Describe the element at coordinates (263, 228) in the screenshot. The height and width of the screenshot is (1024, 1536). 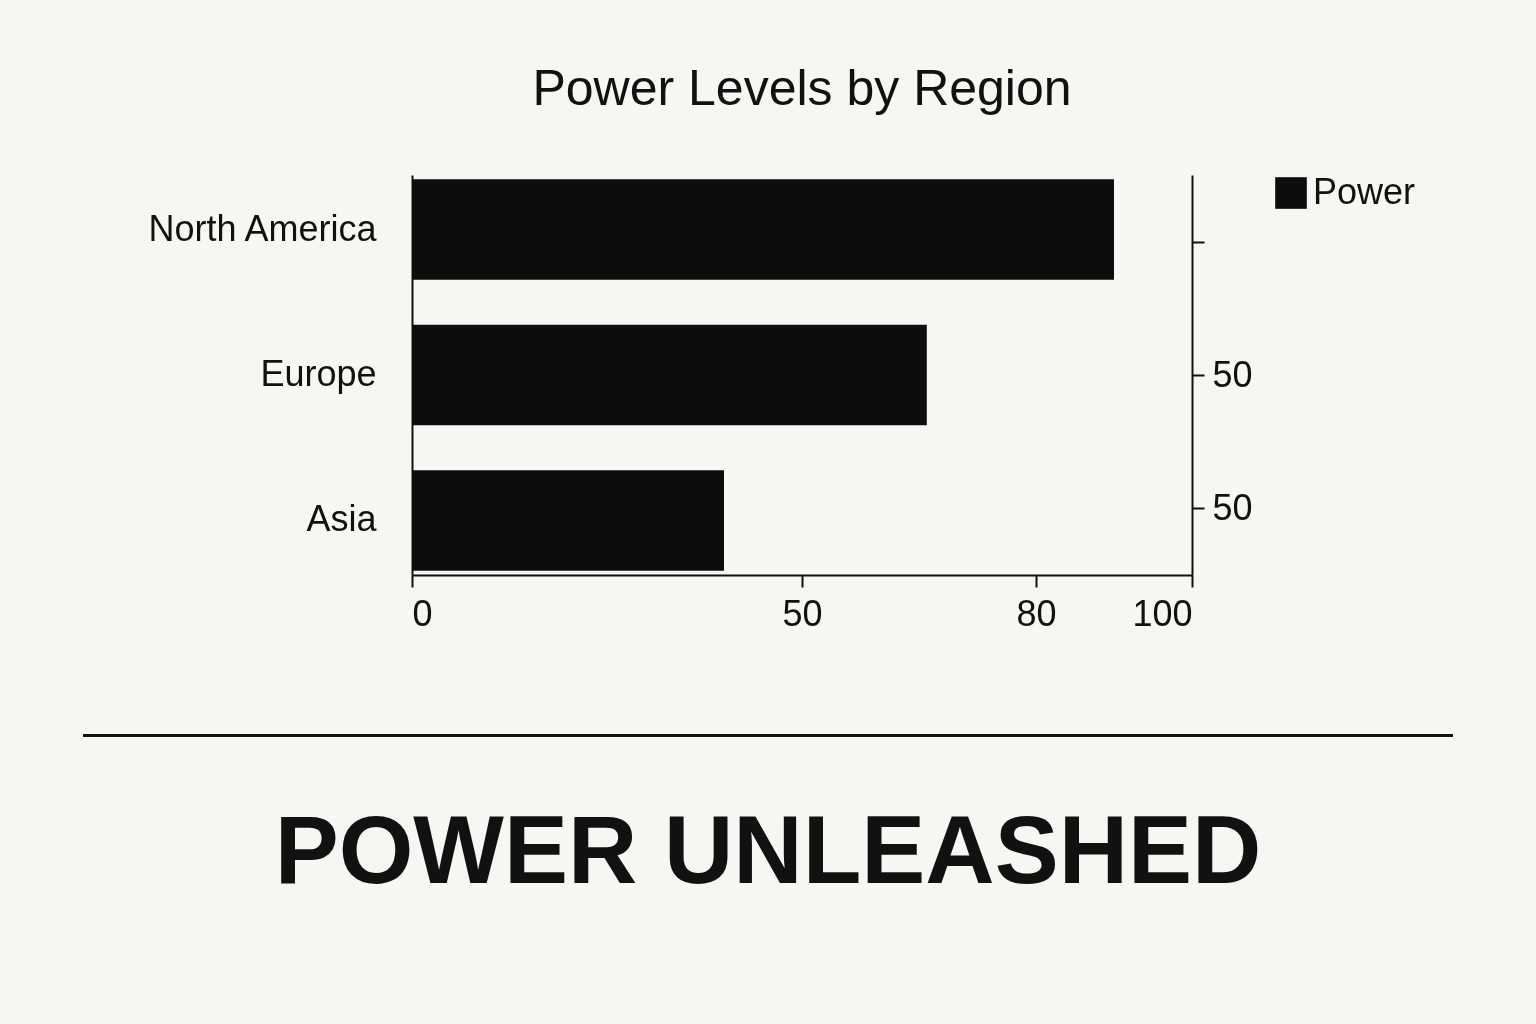
I see `y-tick-label: North America` at that location.